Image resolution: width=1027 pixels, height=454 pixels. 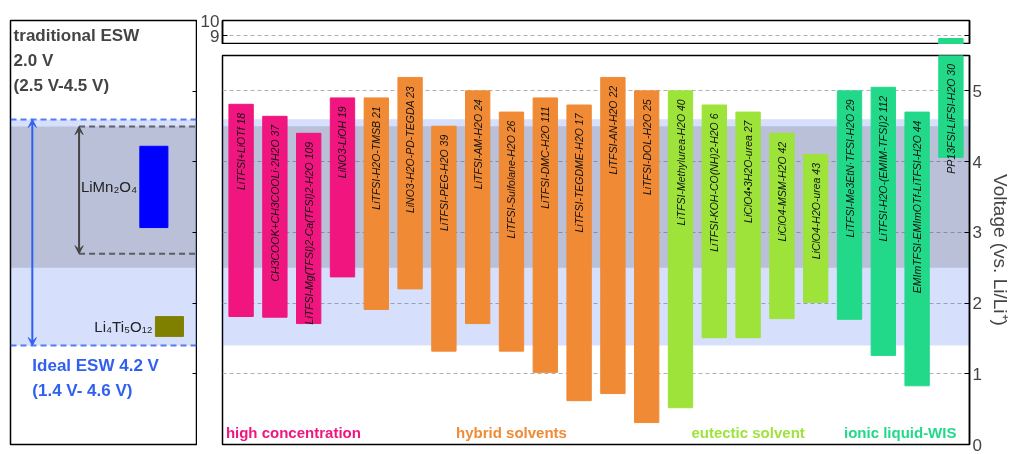 I want to click on category-label: LiTFSI-Mg(TFSI)2-Ca(TFSI)2-H2O 109, so click(x=308, y=233).